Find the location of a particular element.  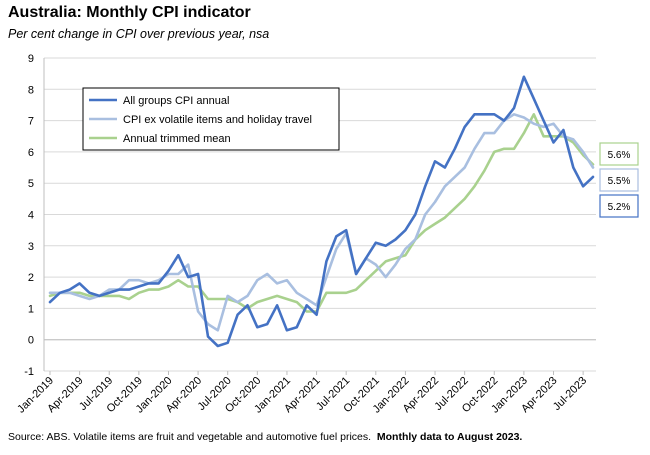

end-label-text: 5.6% is located at coordinates (619, 155).